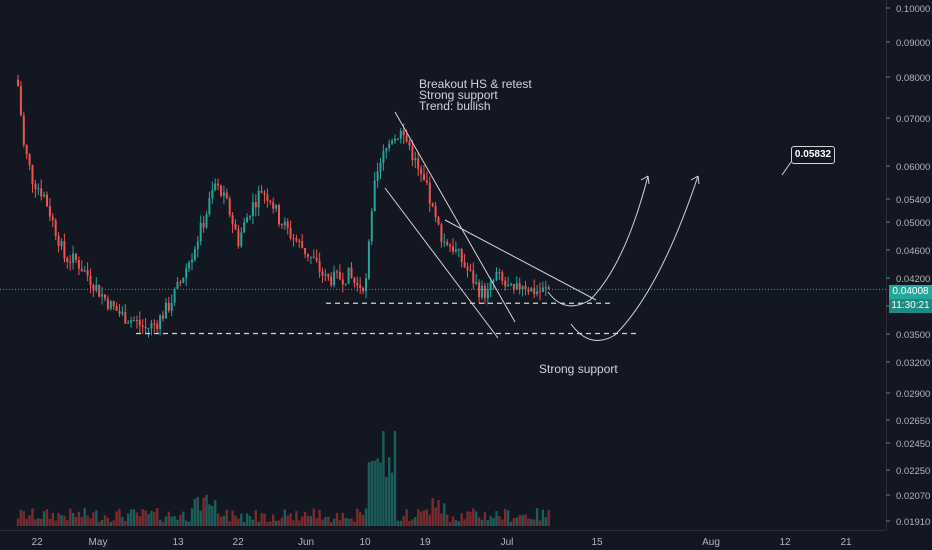 This screenshot has width=932, height=550. Describe the element at coordinates (846, 542) in the screenshot. I see `time-tick-label: 21` at that location.